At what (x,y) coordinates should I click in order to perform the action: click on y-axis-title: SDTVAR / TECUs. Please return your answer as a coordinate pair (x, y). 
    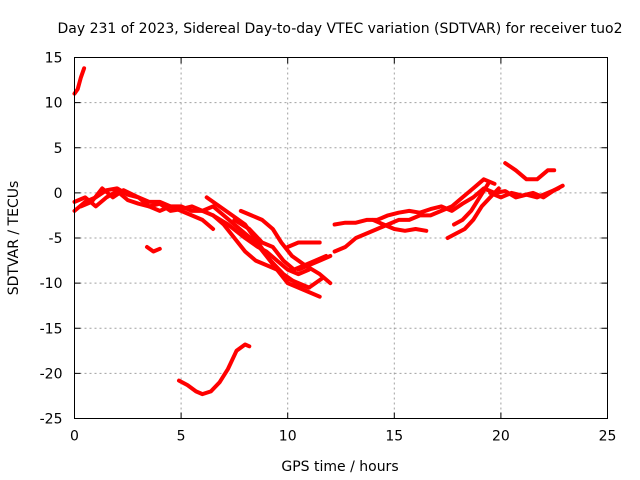
    Looking at the image, I should click on (14, 238).